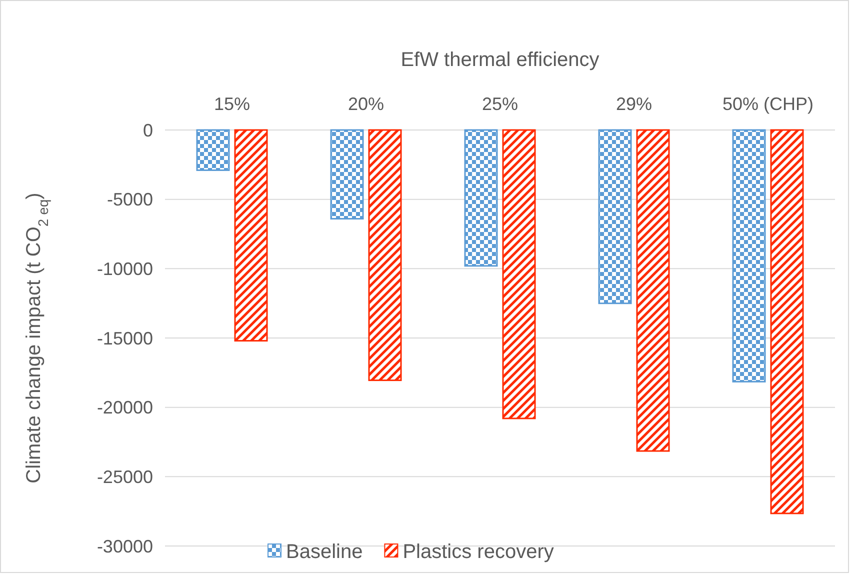  What do you see at coordinates (232, 104) in the screenshot?
I see `x-tick-label: 15%` at bounding box center [232, 104].